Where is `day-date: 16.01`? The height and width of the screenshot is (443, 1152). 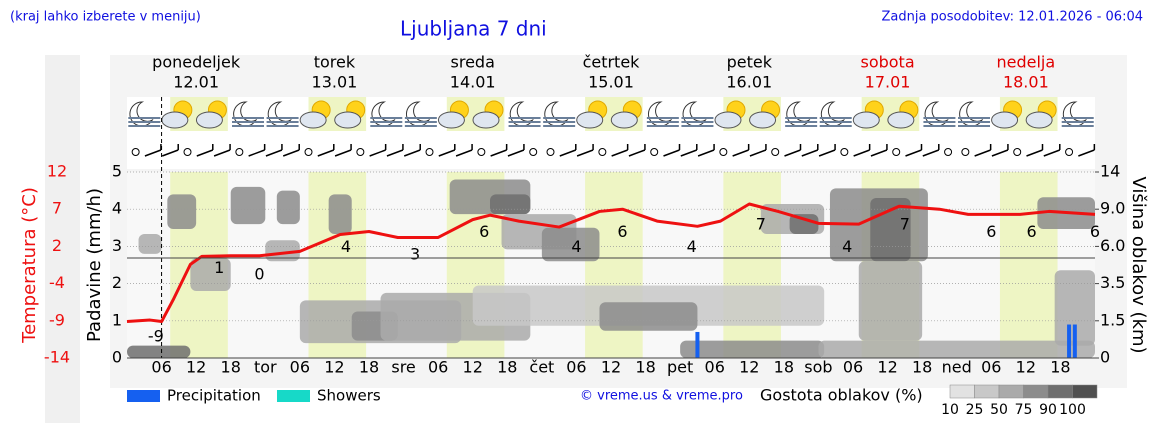
day-date: 16.01 is located at coordinates (749, 82).